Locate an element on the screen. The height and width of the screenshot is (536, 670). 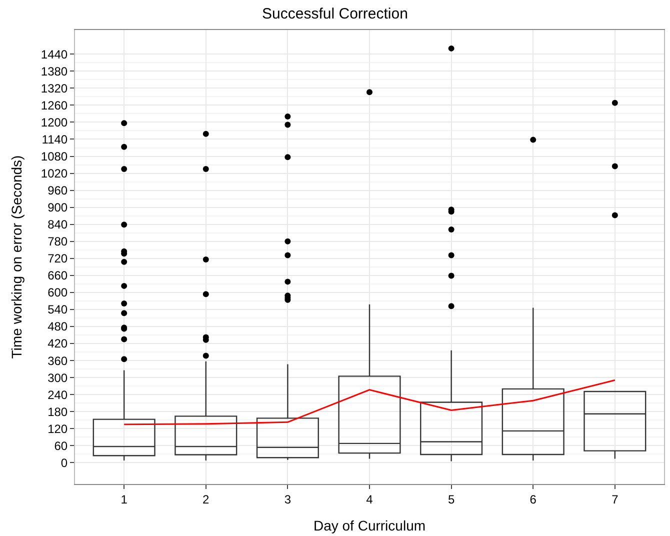
x-tick-label: 6 is located at coordinates (533, 499).